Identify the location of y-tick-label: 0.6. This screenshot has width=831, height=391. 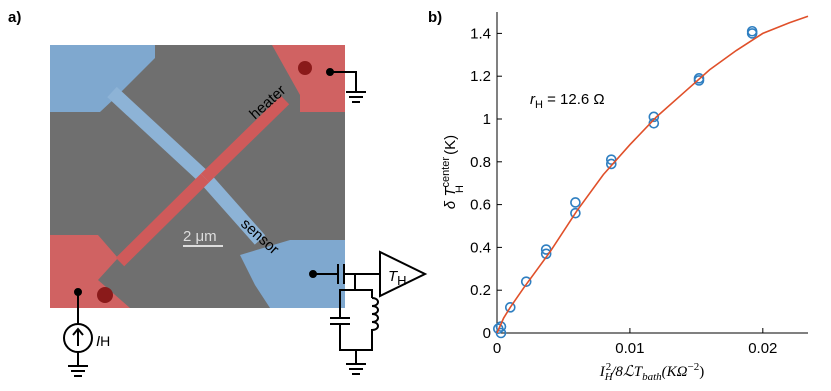
(480, 205).